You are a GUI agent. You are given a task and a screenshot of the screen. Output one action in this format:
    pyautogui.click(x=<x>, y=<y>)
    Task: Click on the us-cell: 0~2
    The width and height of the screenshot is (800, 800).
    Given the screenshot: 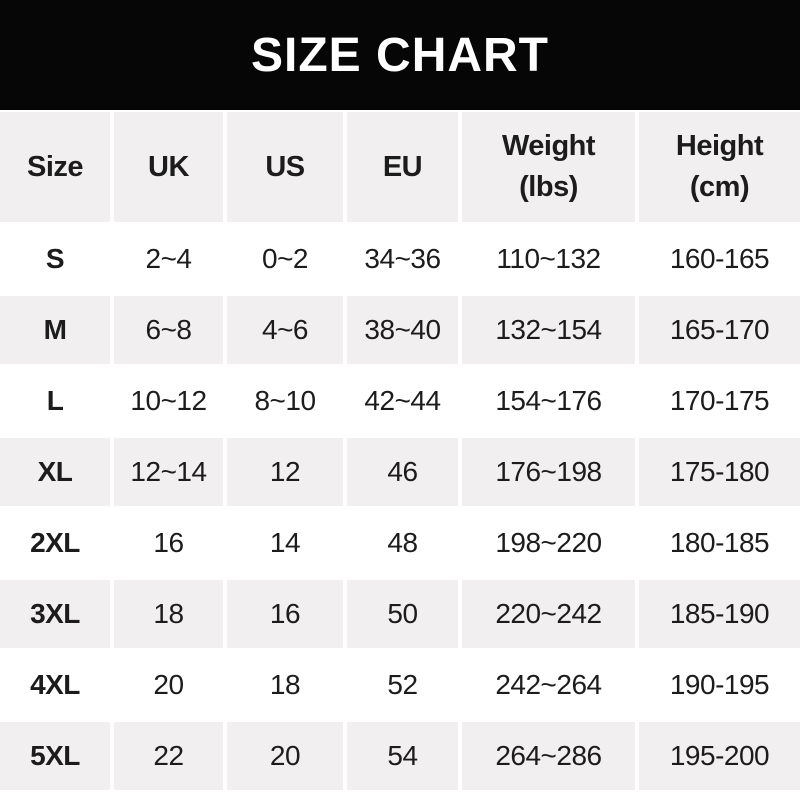 What is the action you would take?
    pyautogui.click(x=285, y=259)
    